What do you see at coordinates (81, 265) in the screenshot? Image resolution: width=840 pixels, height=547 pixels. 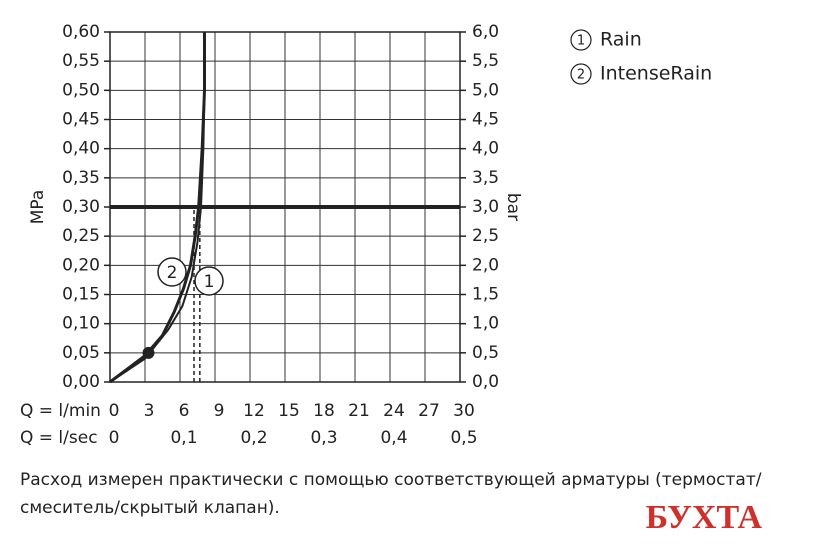 I see `y-tick-label: 0,20` at bounding box center [81, 265].